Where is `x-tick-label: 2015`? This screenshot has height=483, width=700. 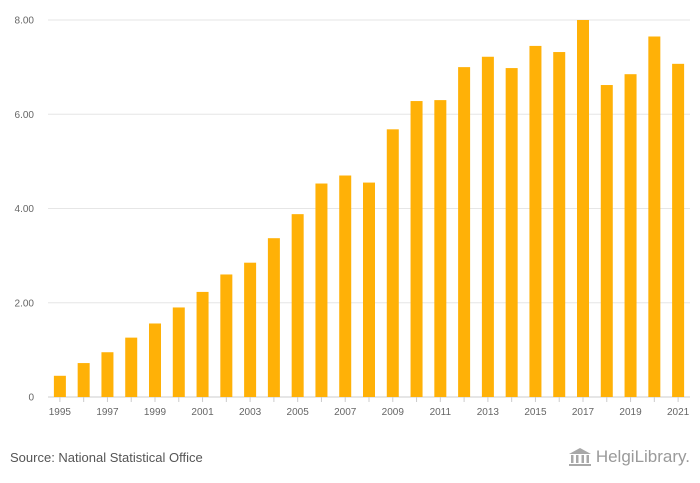 x-tick-label: 2015 is located at coordinates (535, 412).